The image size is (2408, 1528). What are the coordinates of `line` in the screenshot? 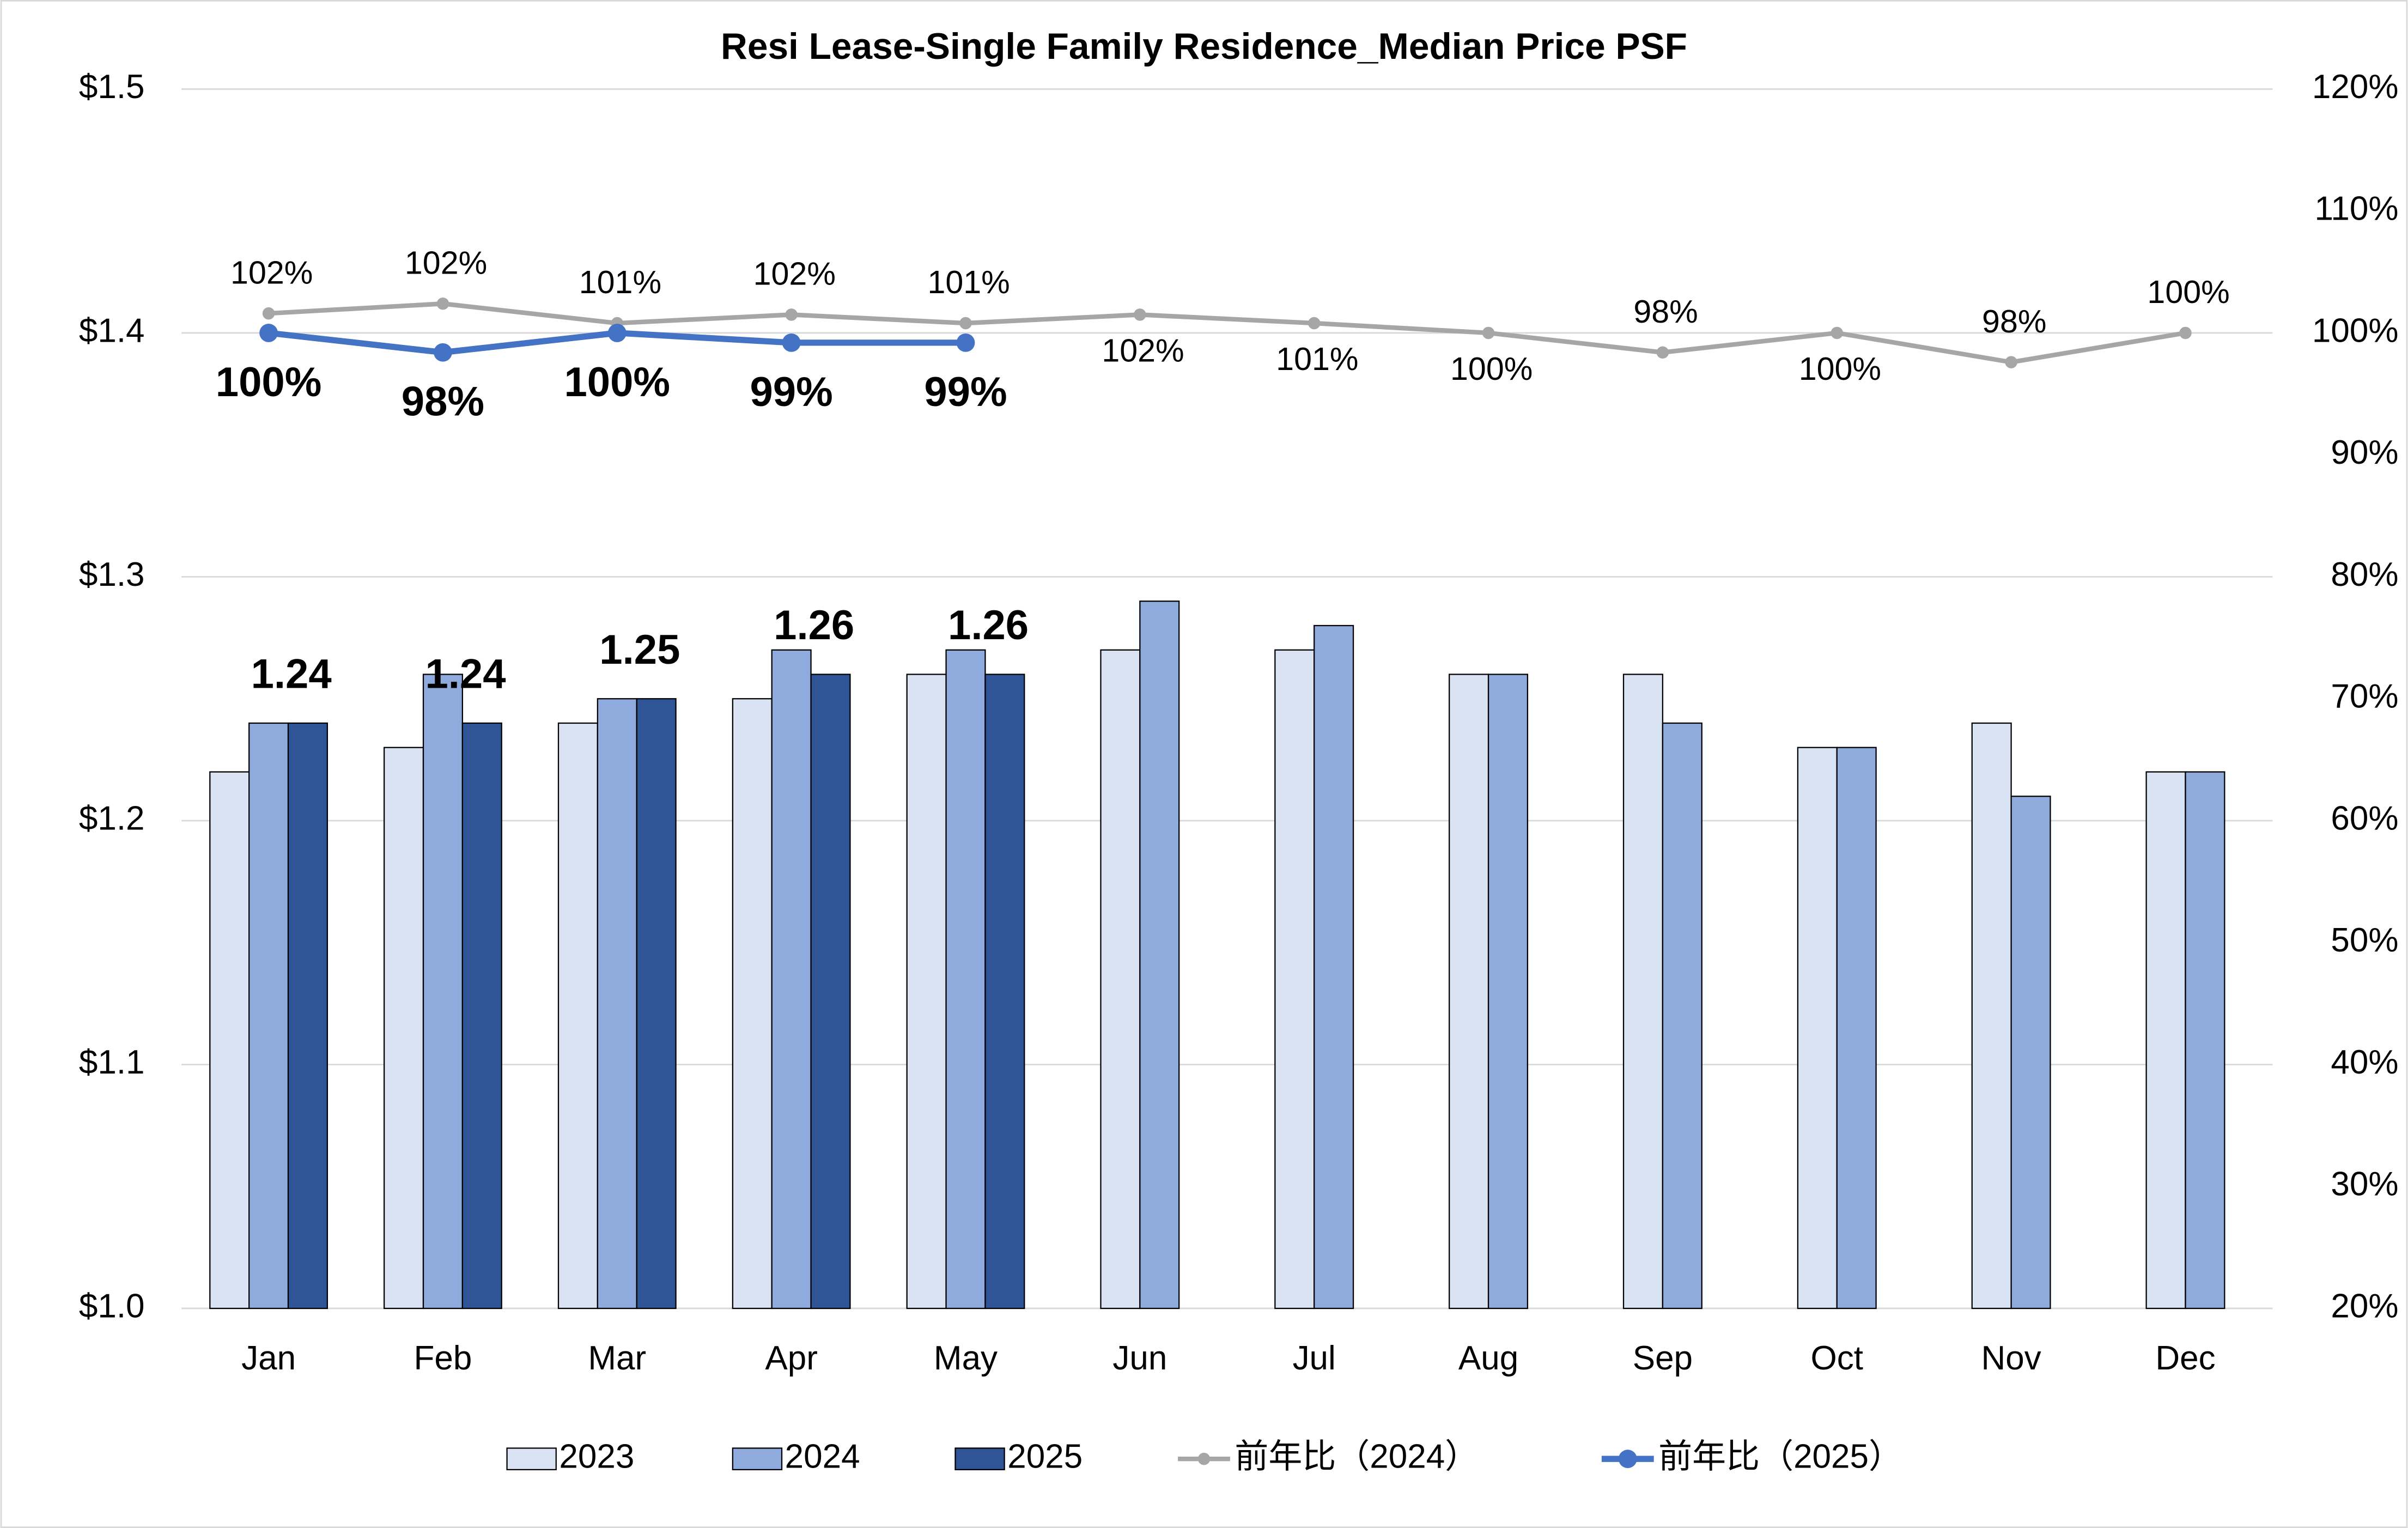 It's located at (1227, 333).